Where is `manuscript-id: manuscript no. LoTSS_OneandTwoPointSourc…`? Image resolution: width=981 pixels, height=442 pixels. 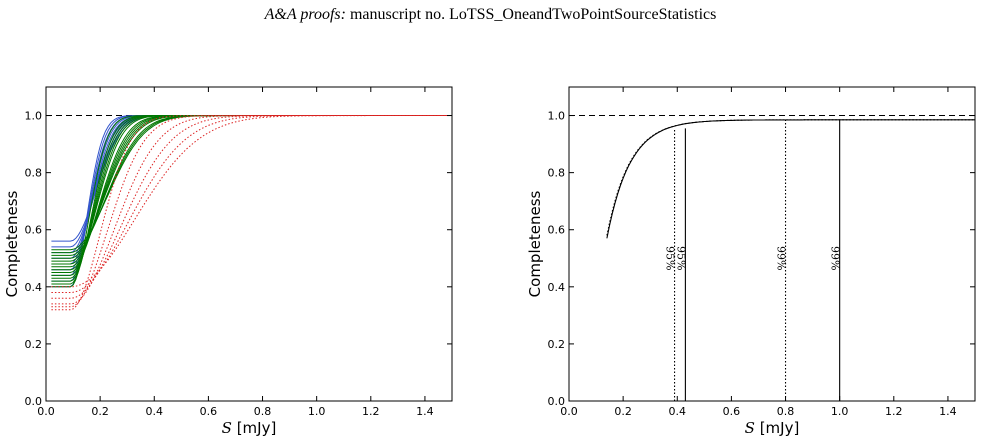
manuscript-id: manuscript no. LoTSS_OneandTwoPointSourc… is located at coordinates (531, 14).